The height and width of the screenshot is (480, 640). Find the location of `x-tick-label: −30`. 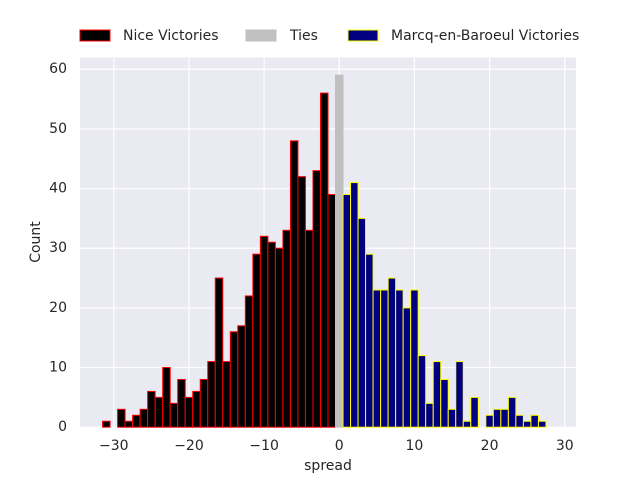

x-tick-label: −30 is located at coordinates (114, 446).